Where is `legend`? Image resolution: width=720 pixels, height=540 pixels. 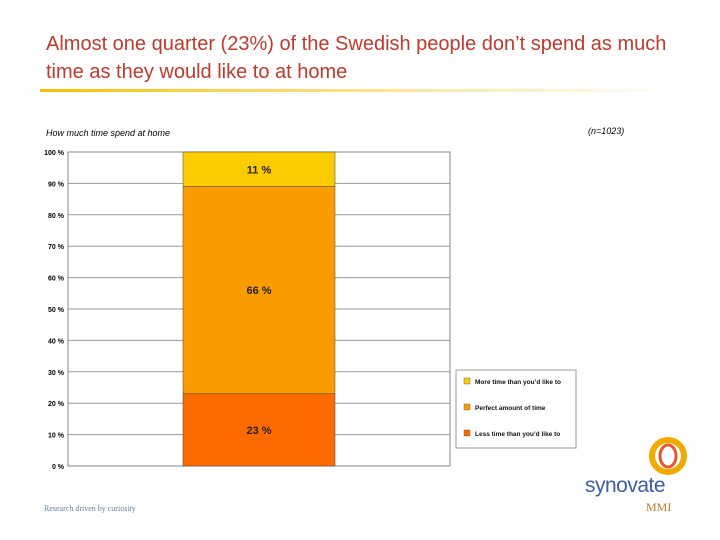
legend is located at coordinates (516, 409).